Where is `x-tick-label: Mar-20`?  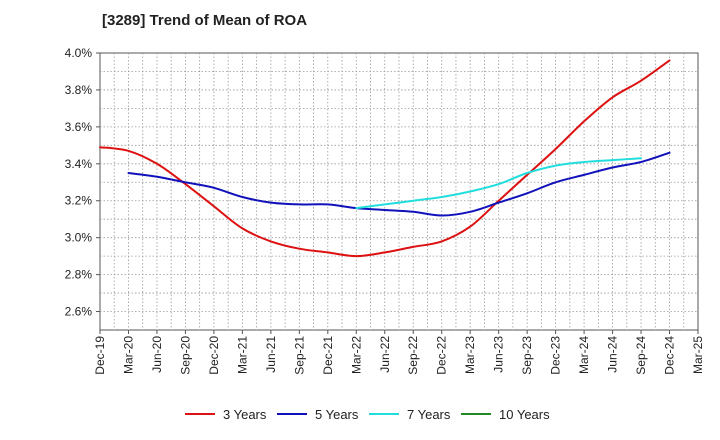 x-tick-label: Mar-20 is located at coordinates (128, 355).